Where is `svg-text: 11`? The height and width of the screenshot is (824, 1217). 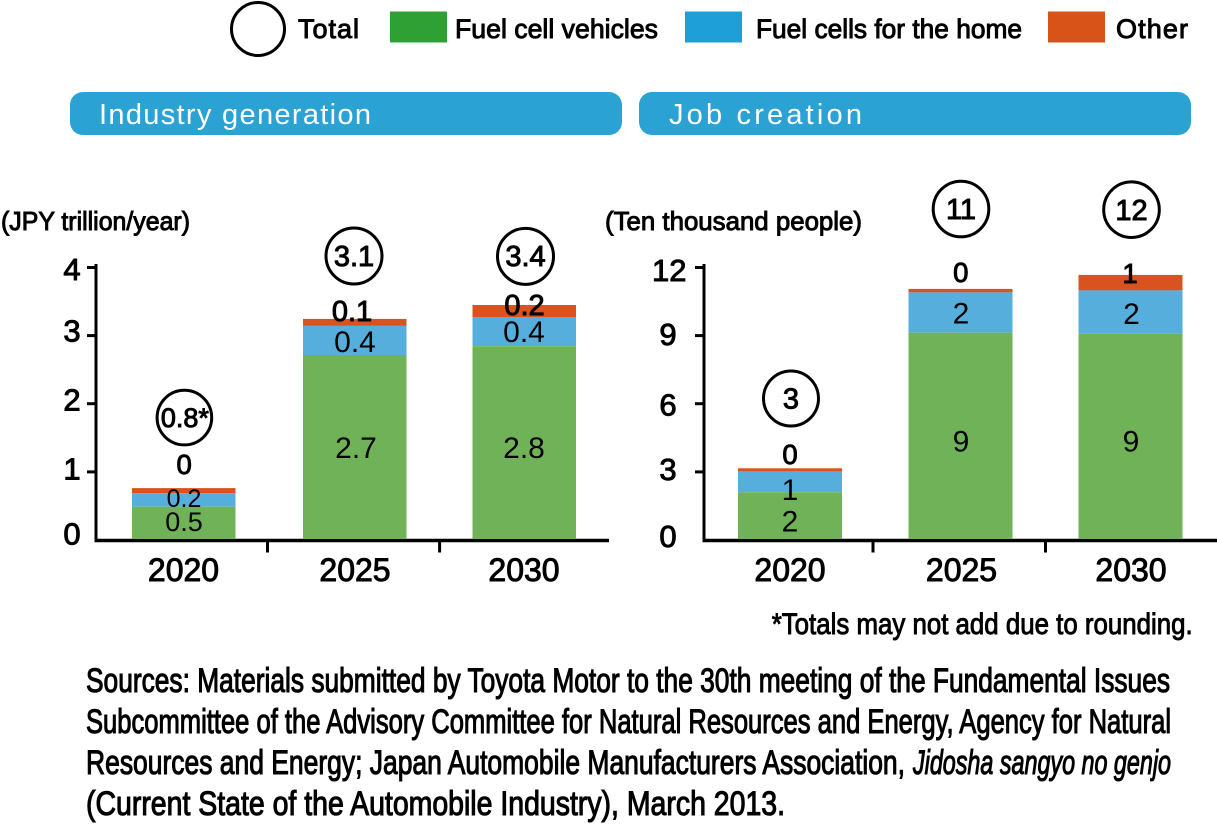
svg-text: 11 is located at coordinates (961, 210).